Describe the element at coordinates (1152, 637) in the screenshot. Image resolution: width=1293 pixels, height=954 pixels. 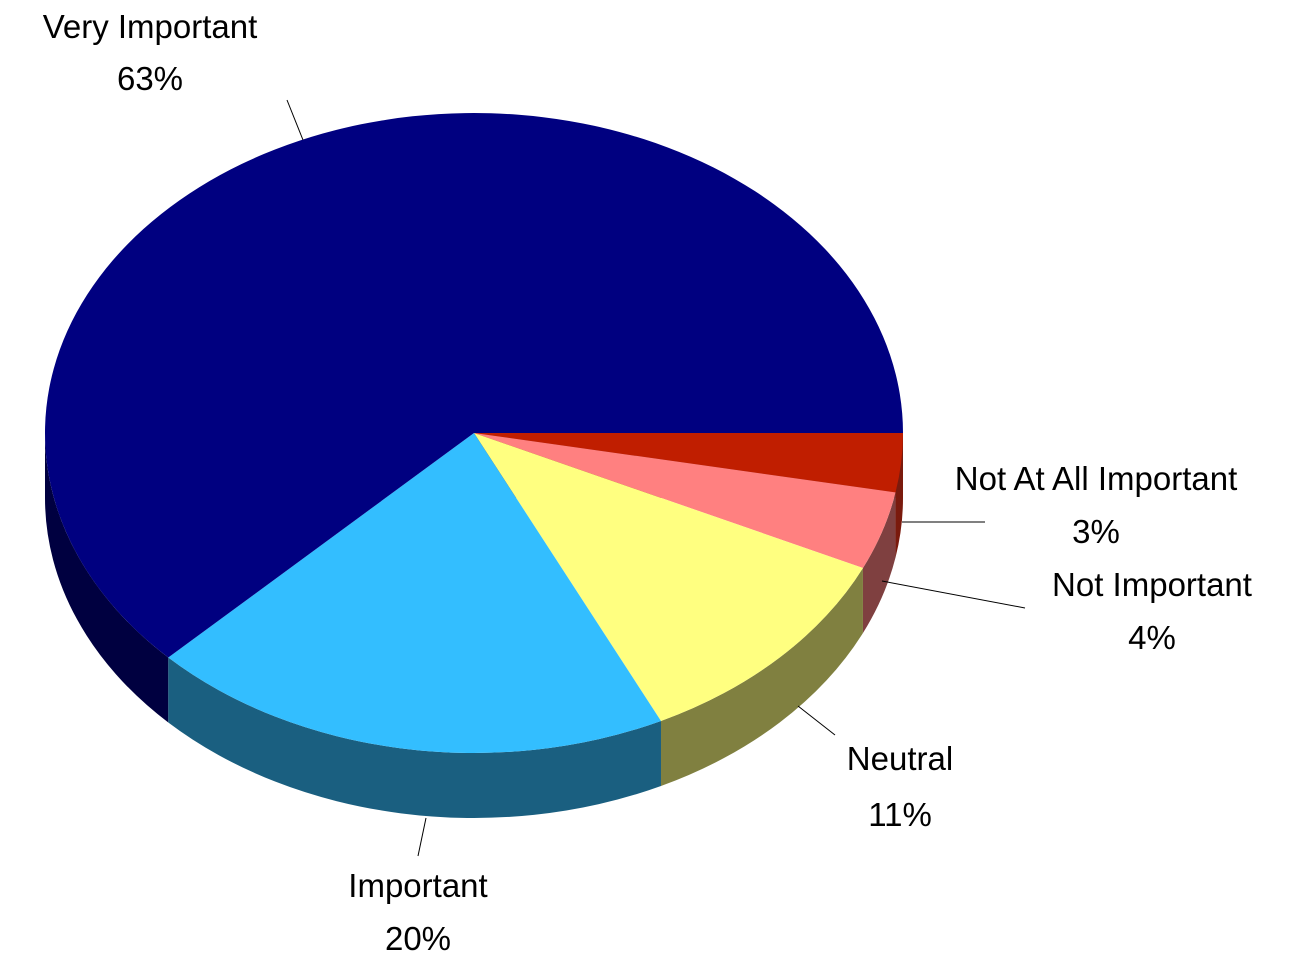
I see `slice-percent-not-important: 4%` at that location.